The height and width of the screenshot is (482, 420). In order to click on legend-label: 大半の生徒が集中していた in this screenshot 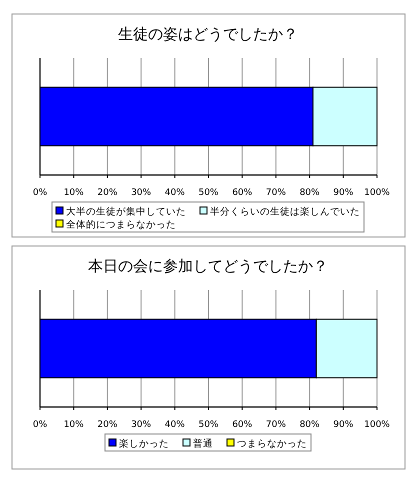, I will do `click(126, 212)`.